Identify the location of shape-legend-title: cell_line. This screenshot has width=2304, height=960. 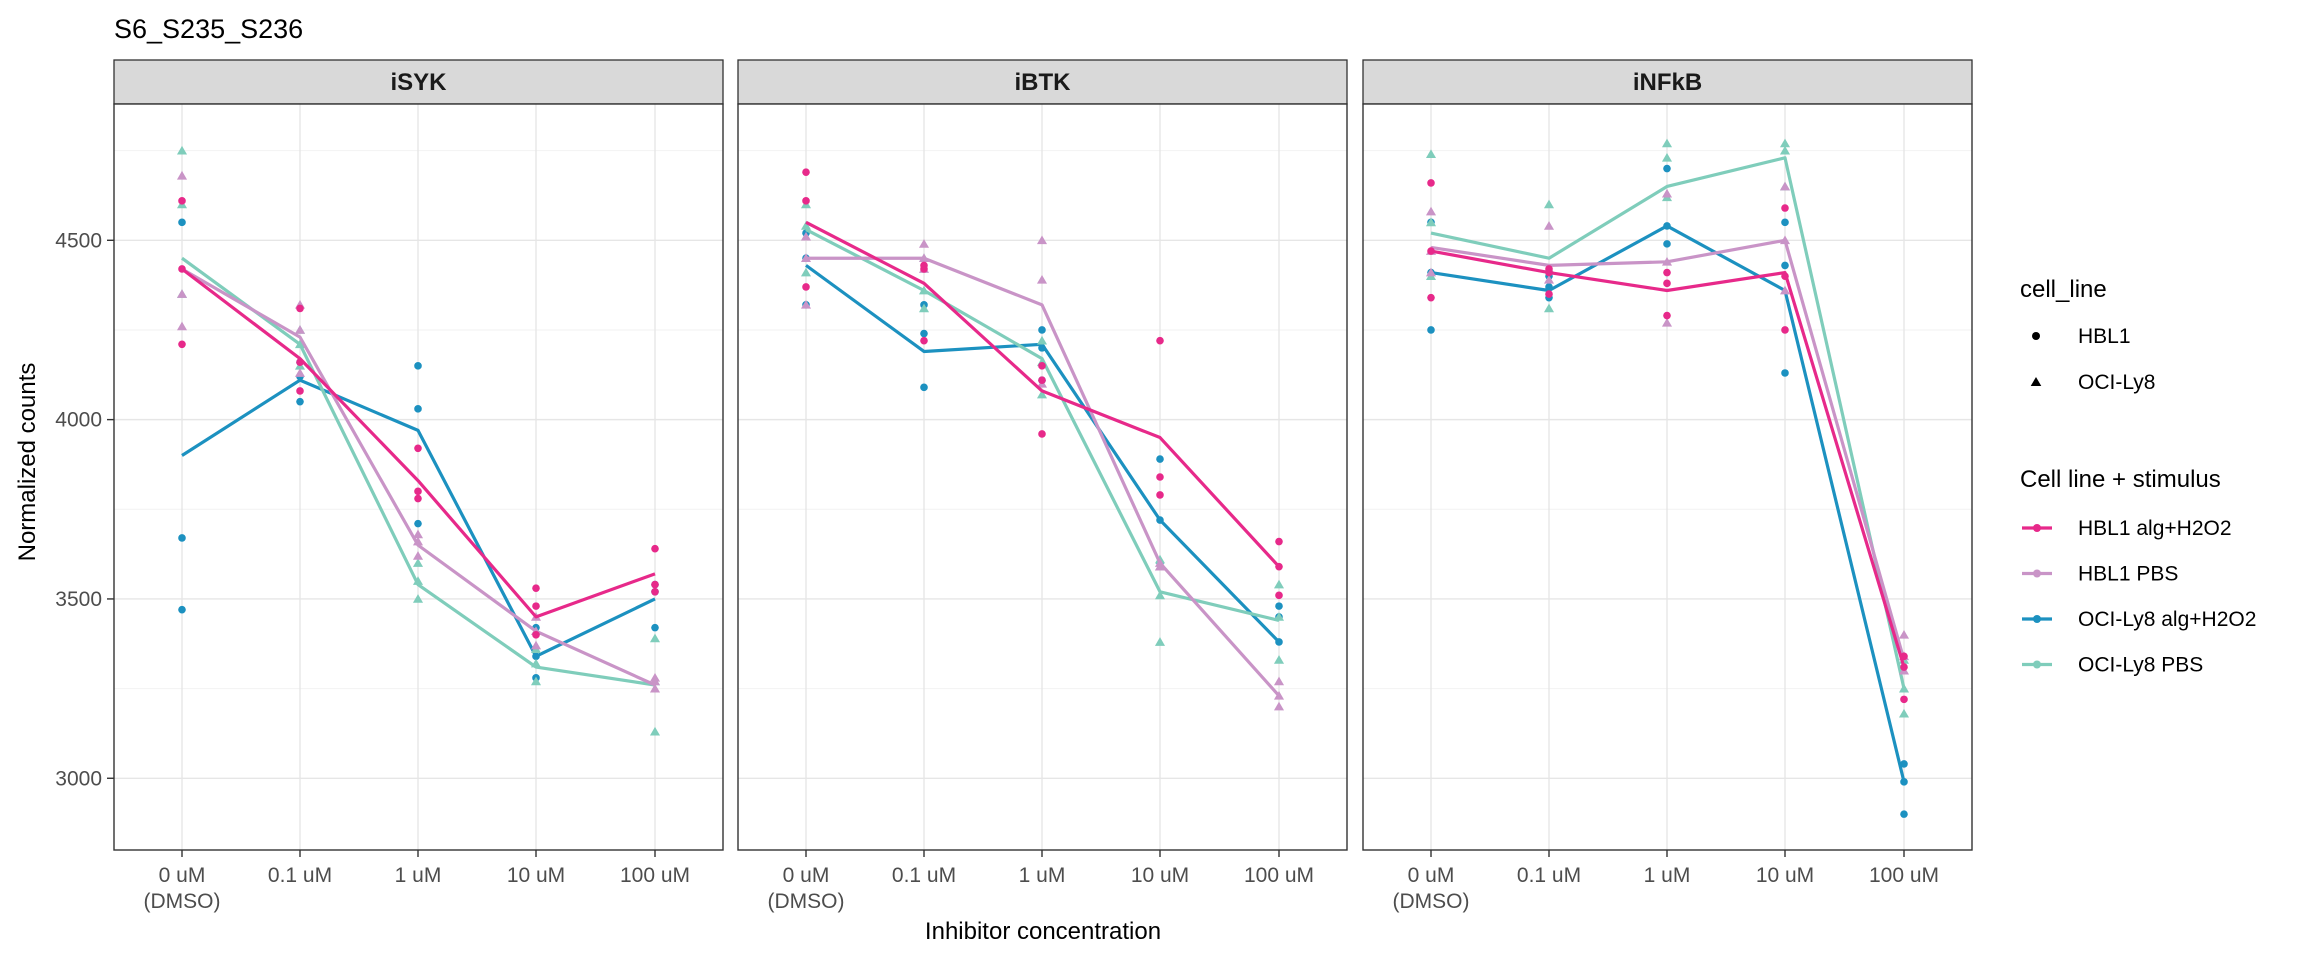
(2063, 289).